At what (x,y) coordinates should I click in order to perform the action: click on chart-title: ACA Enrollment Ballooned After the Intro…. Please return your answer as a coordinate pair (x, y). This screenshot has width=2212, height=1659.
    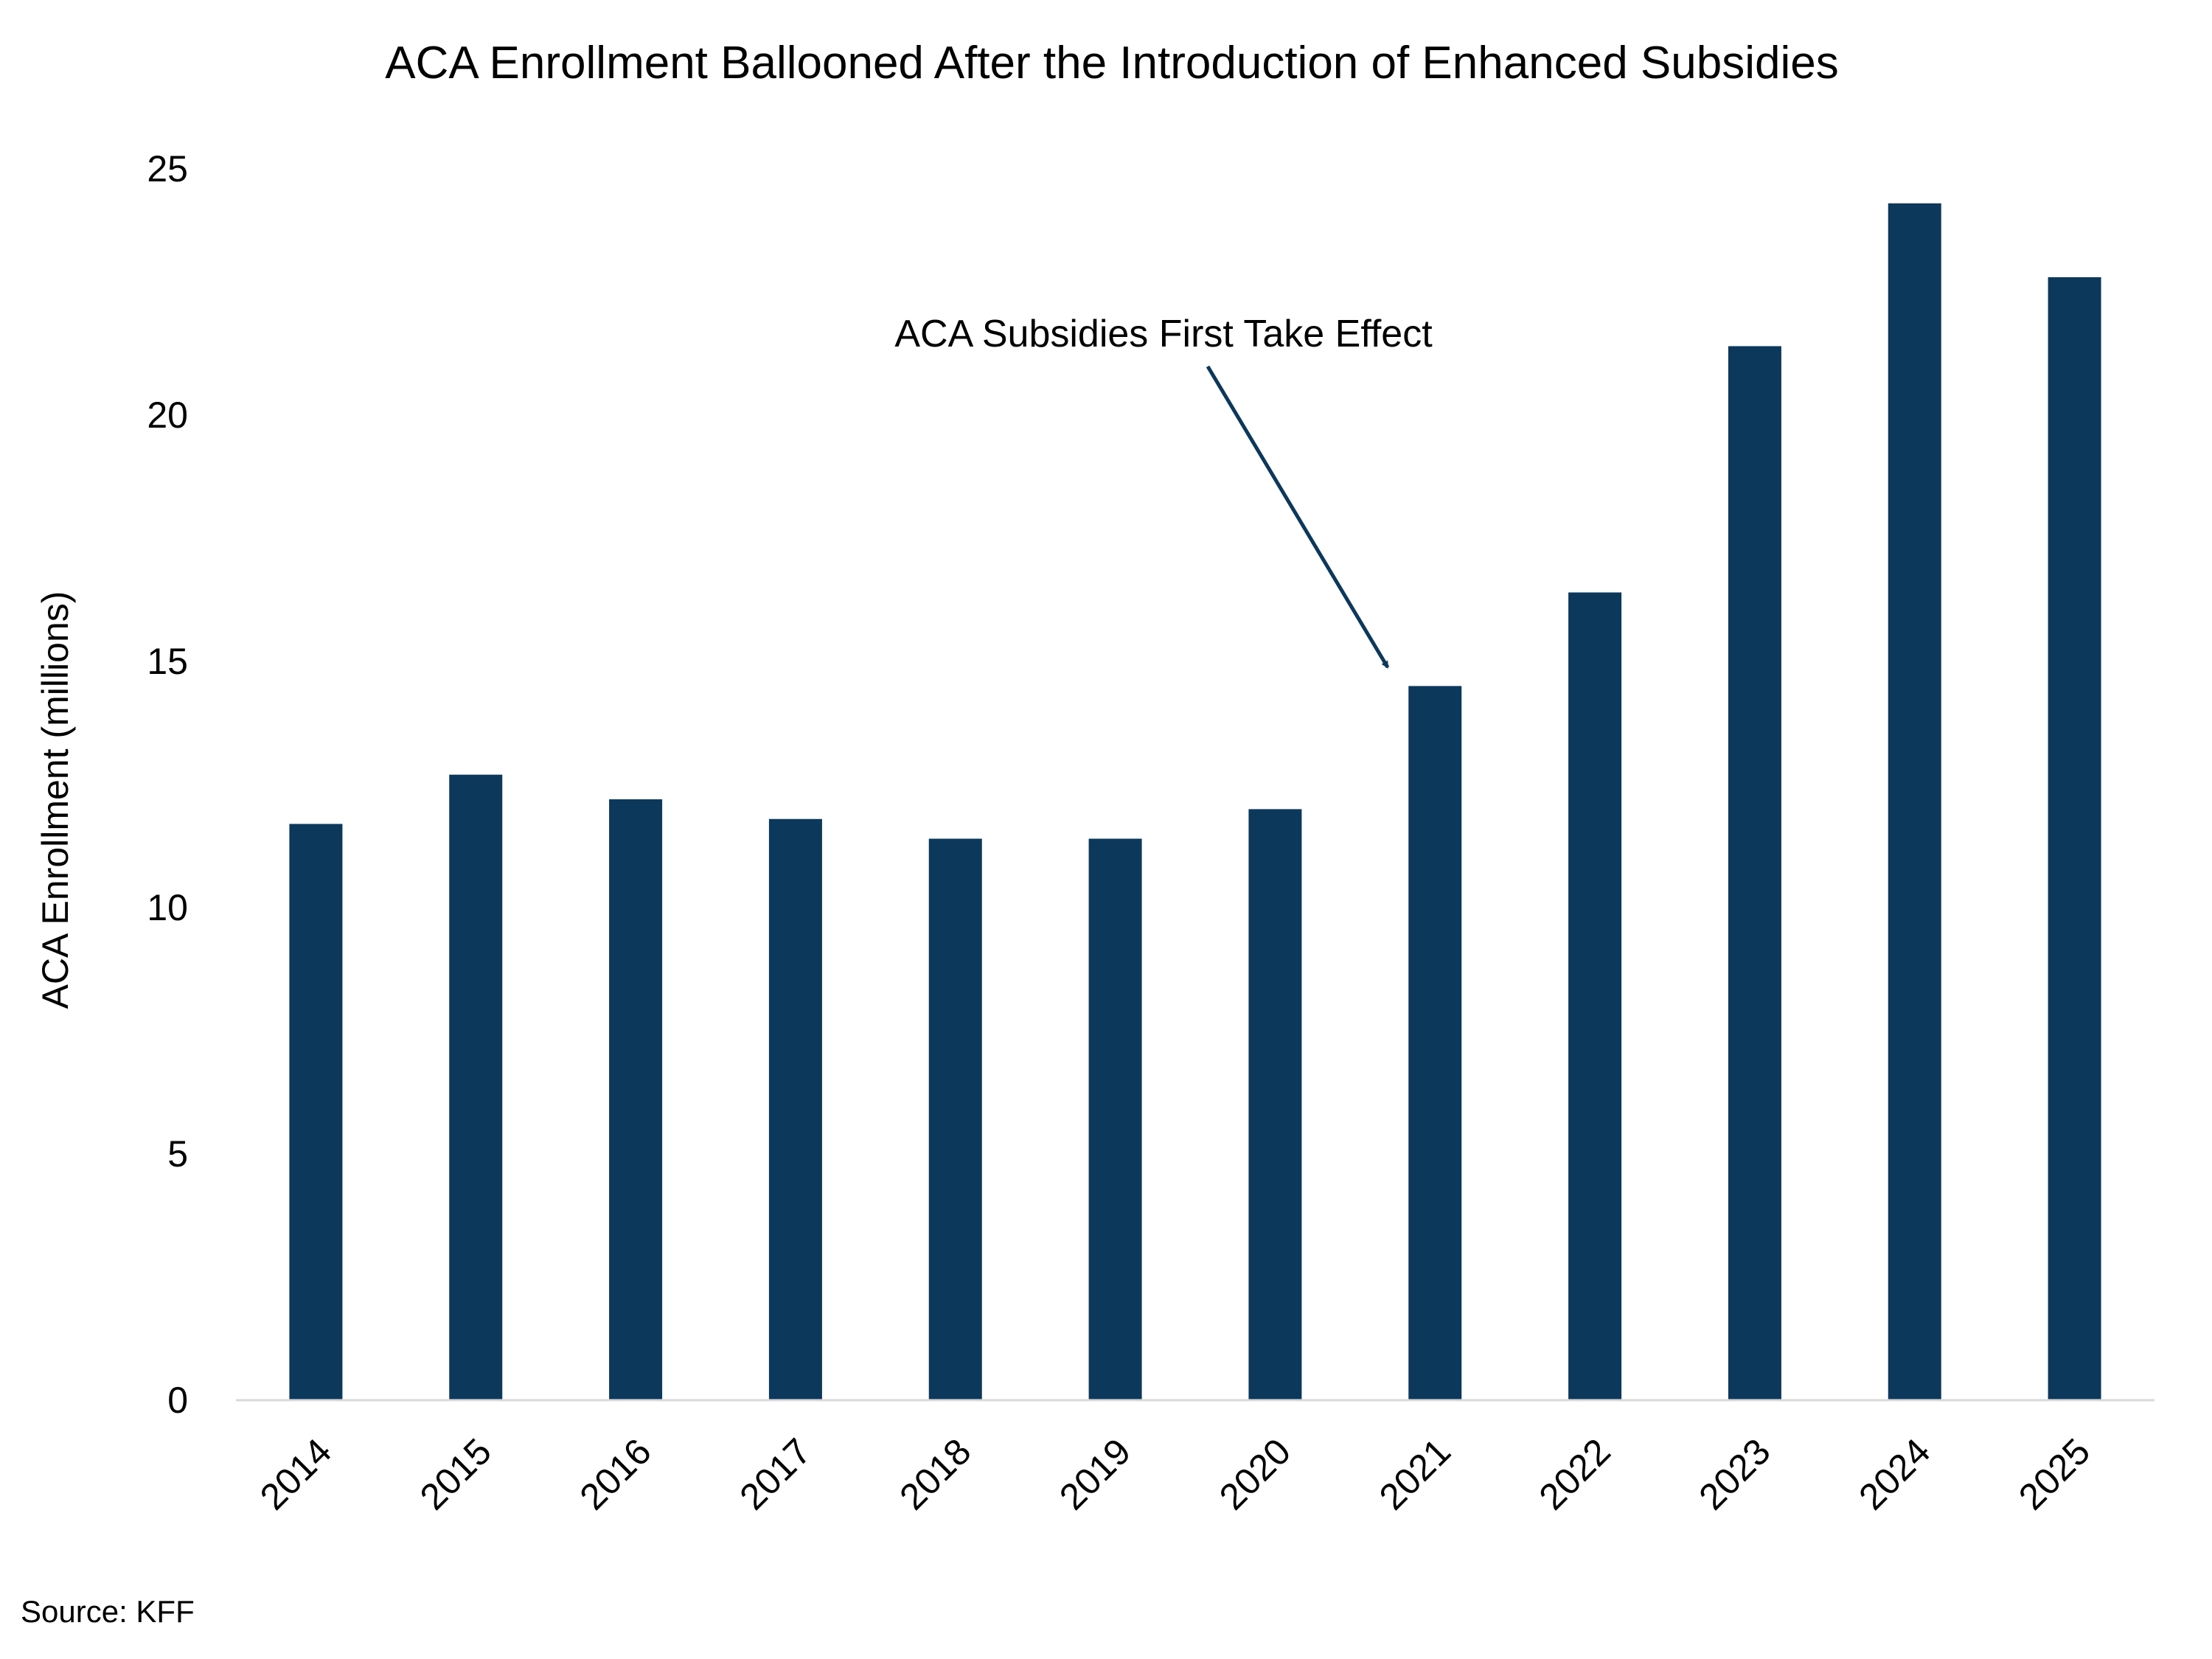
    Looking at the image, I should click on (1111, 63).